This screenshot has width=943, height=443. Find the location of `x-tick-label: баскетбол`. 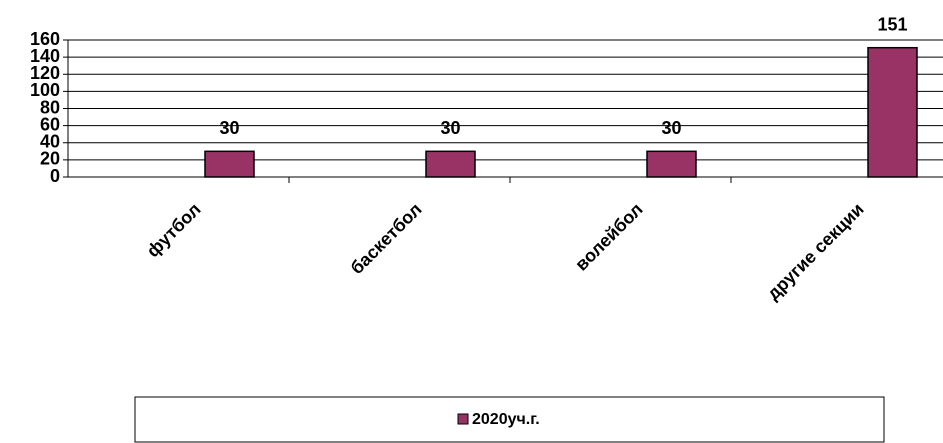

x-tick-label: баскетбол is located at coordinates (386, 238).